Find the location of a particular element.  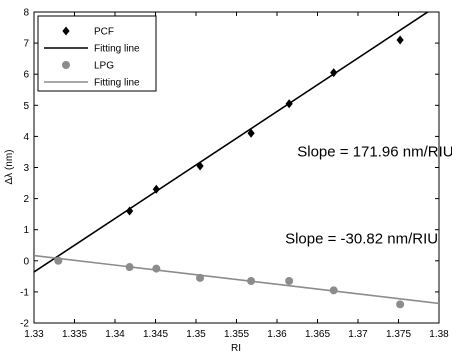

x-tick-label: 1.355 is located at coordinates (236, 334).